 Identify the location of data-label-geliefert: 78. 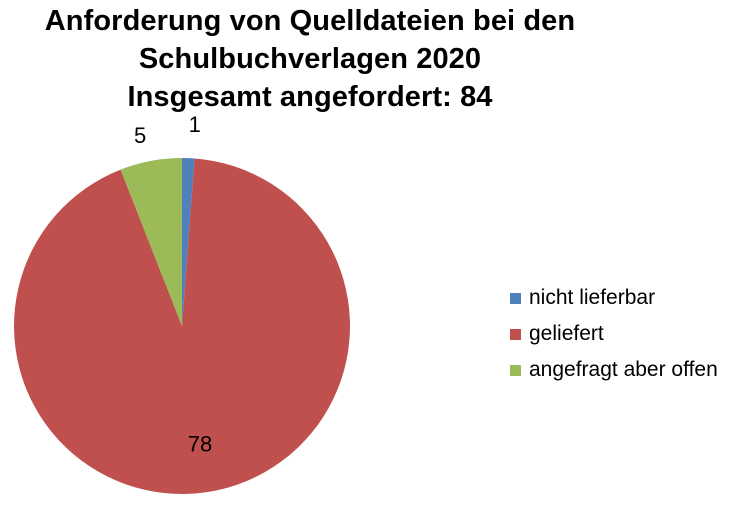
(200, 443).